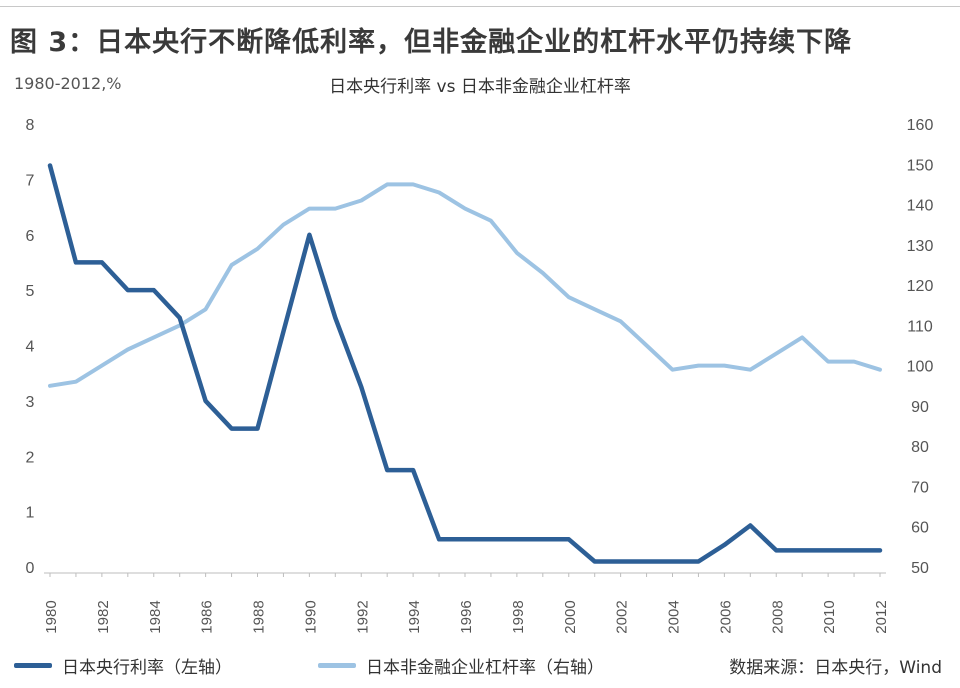 This screenshot has height=688, width=960. What do you see at coordinates (920, 326) in the screenshot?
I see `right-axis-tick-label: 110` at bounding box center [920, 326].